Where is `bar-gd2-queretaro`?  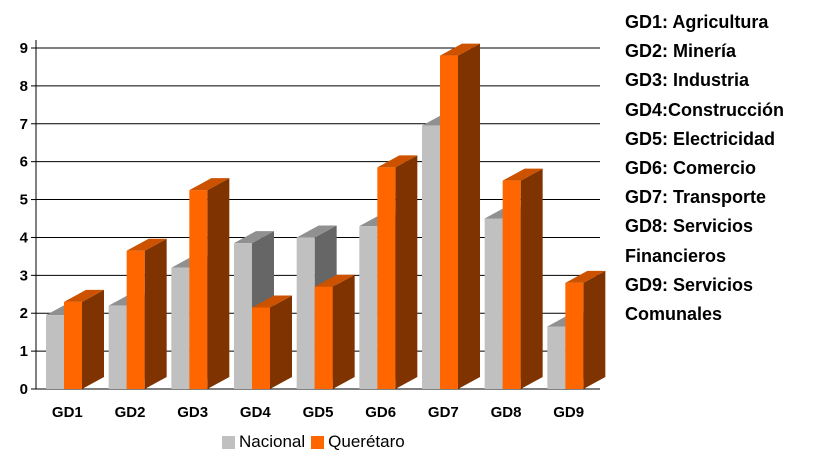 bar-gd2-queretaro is located at coordinates (146, 313).